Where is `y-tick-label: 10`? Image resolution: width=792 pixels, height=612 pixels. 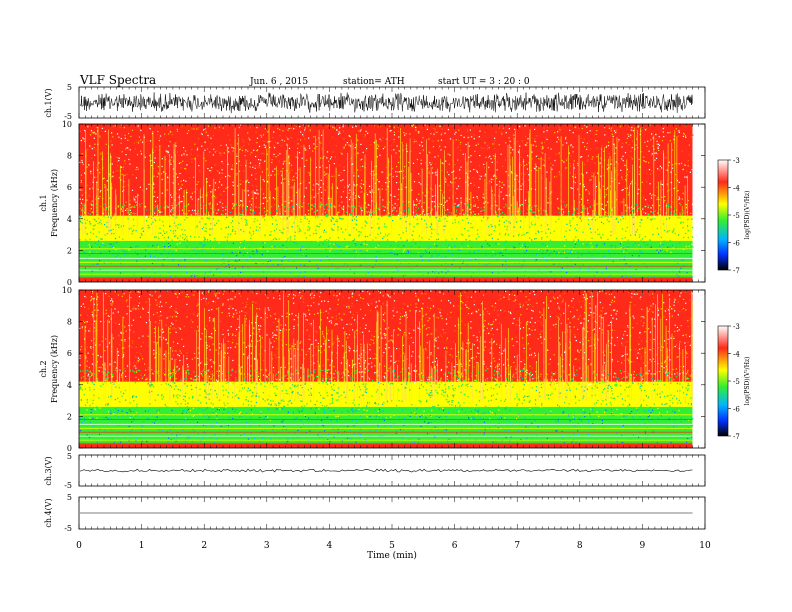 y-tick-label: 10 is located at coordinates (67, 124).